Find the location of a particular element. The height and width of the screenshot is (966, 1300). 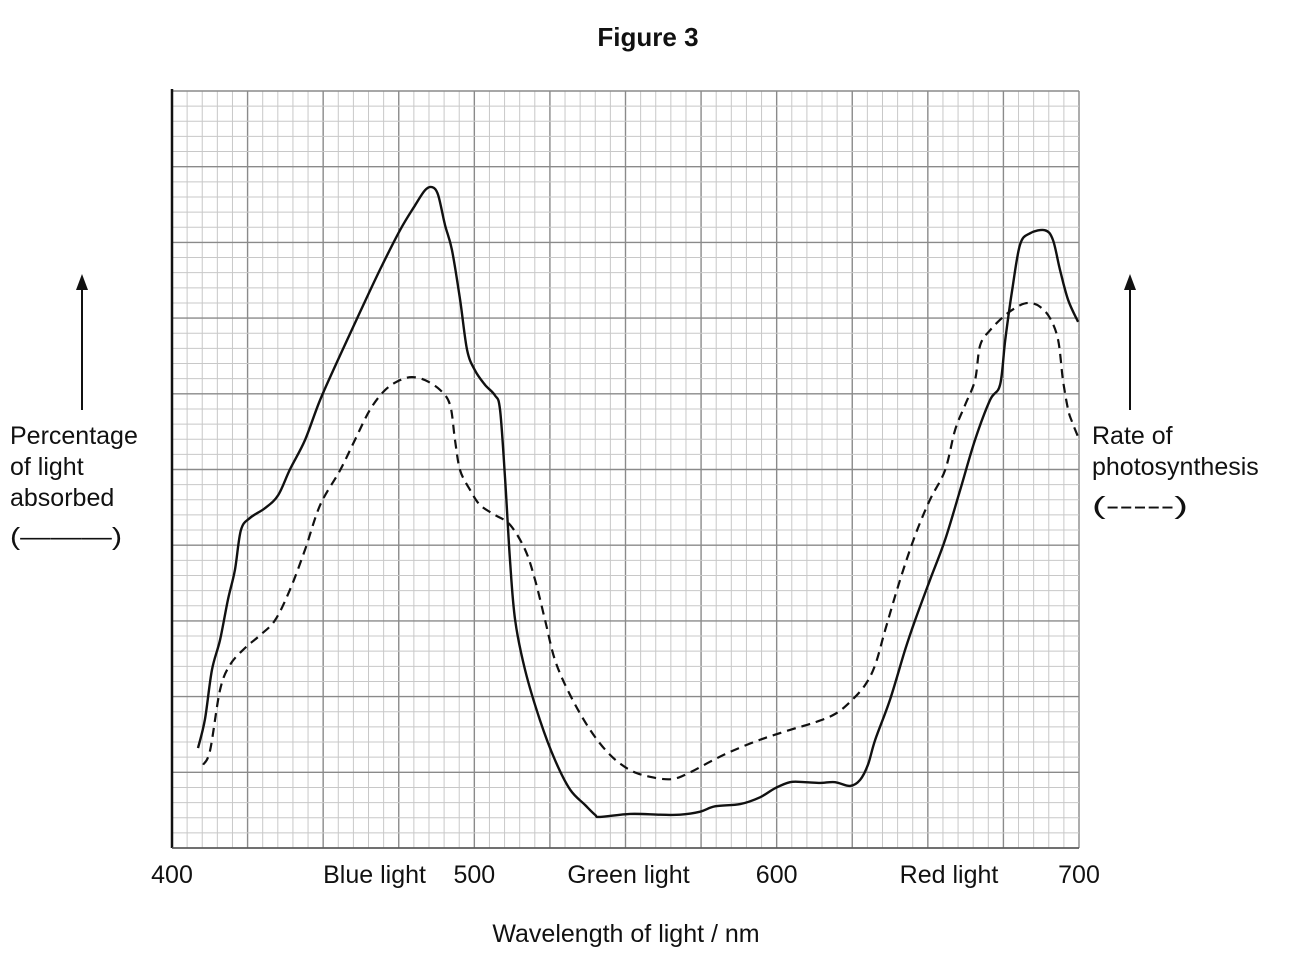

right-label-line-2: photosynthesis is located at coordinates (1175, 467).